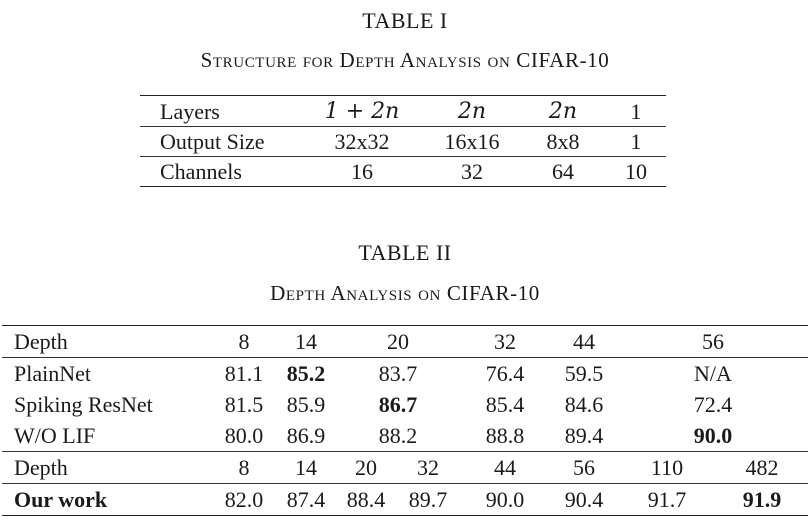 The image size is (810, 532). I want to click on table-row: PlainNet 81.1 85.2 83.7 76.4 59.5 N/A, so click(405, 373).